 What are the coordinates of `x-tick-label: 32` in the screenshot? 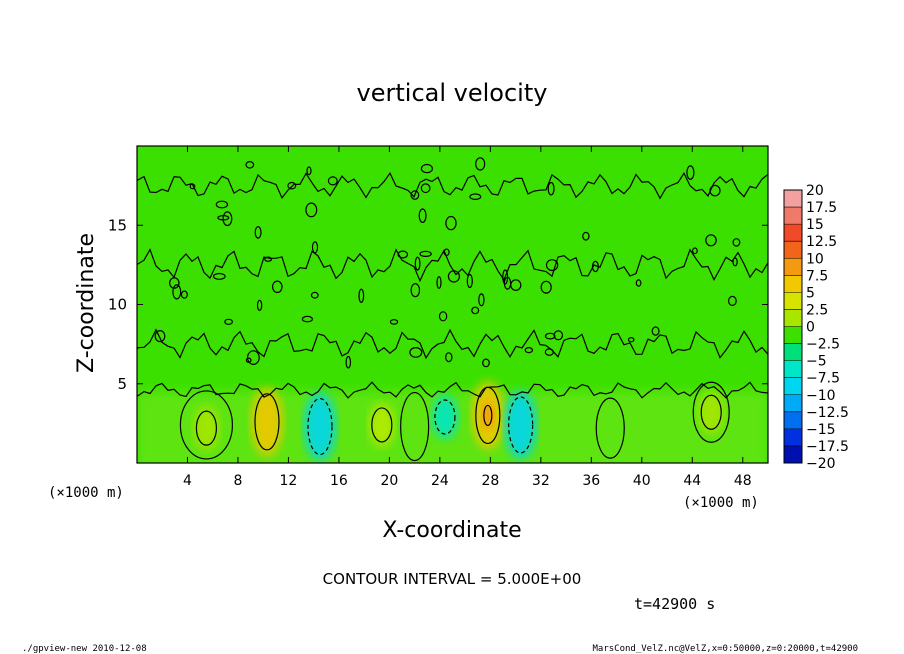 It's located at (541, 481).